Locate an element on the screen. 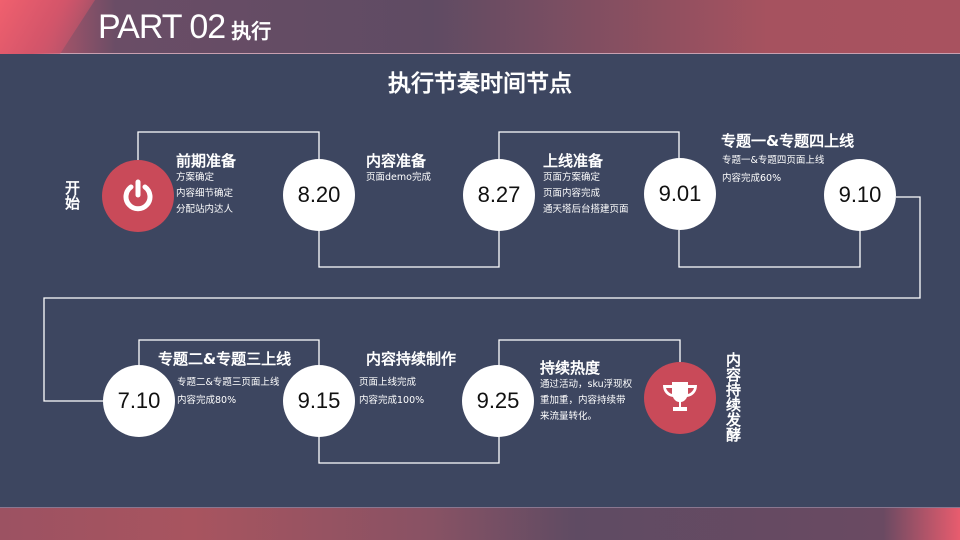 This screenshot has width=960, height=540. trophy-icon is located at coordinates (680, 396).